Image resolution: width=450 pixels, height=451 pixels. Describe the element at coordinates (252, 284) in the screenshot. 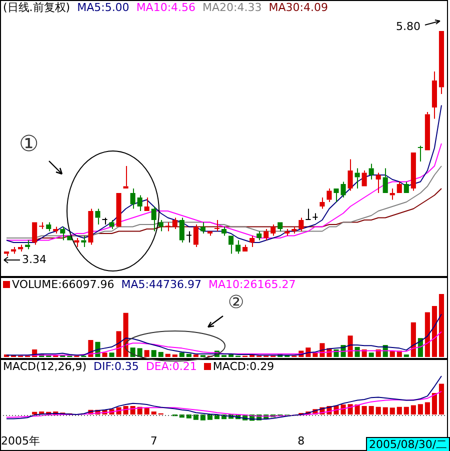

I see `text: MA10:26165.27` at that location.